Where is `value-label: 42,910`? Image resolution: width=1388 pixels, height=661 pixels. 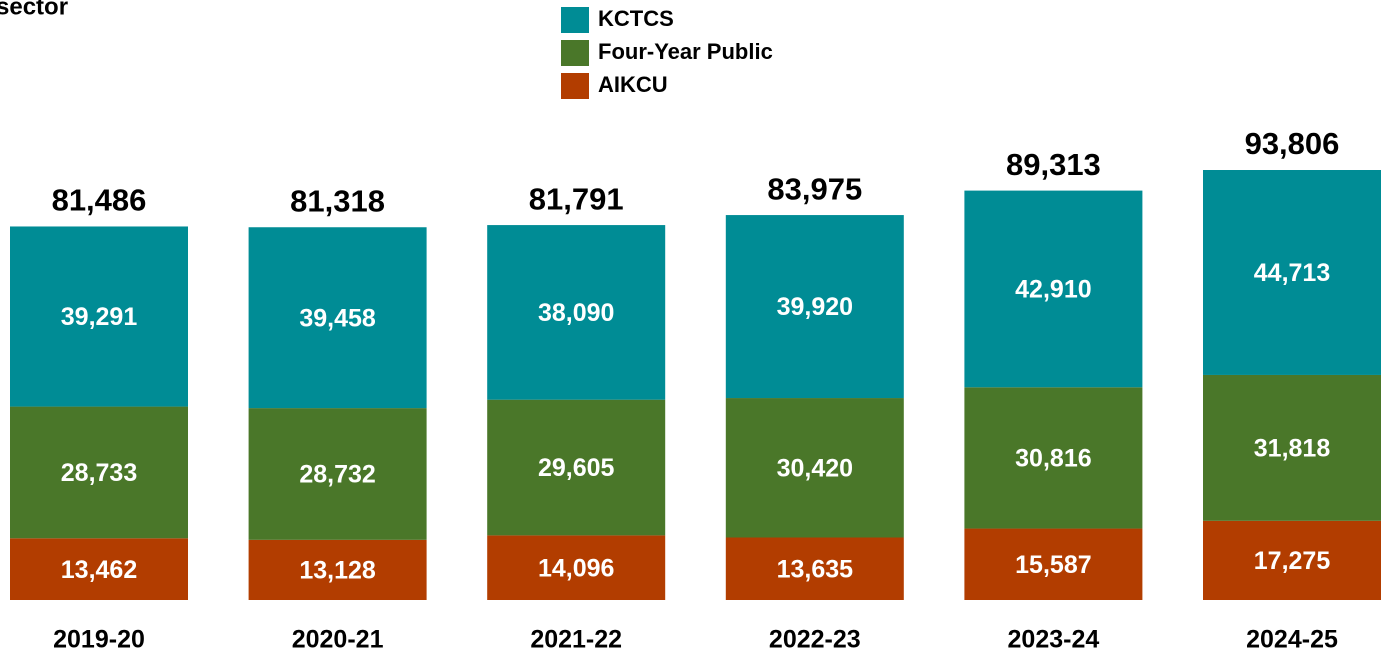
value-label: 42,910 is located at coordinates (1053, 290).